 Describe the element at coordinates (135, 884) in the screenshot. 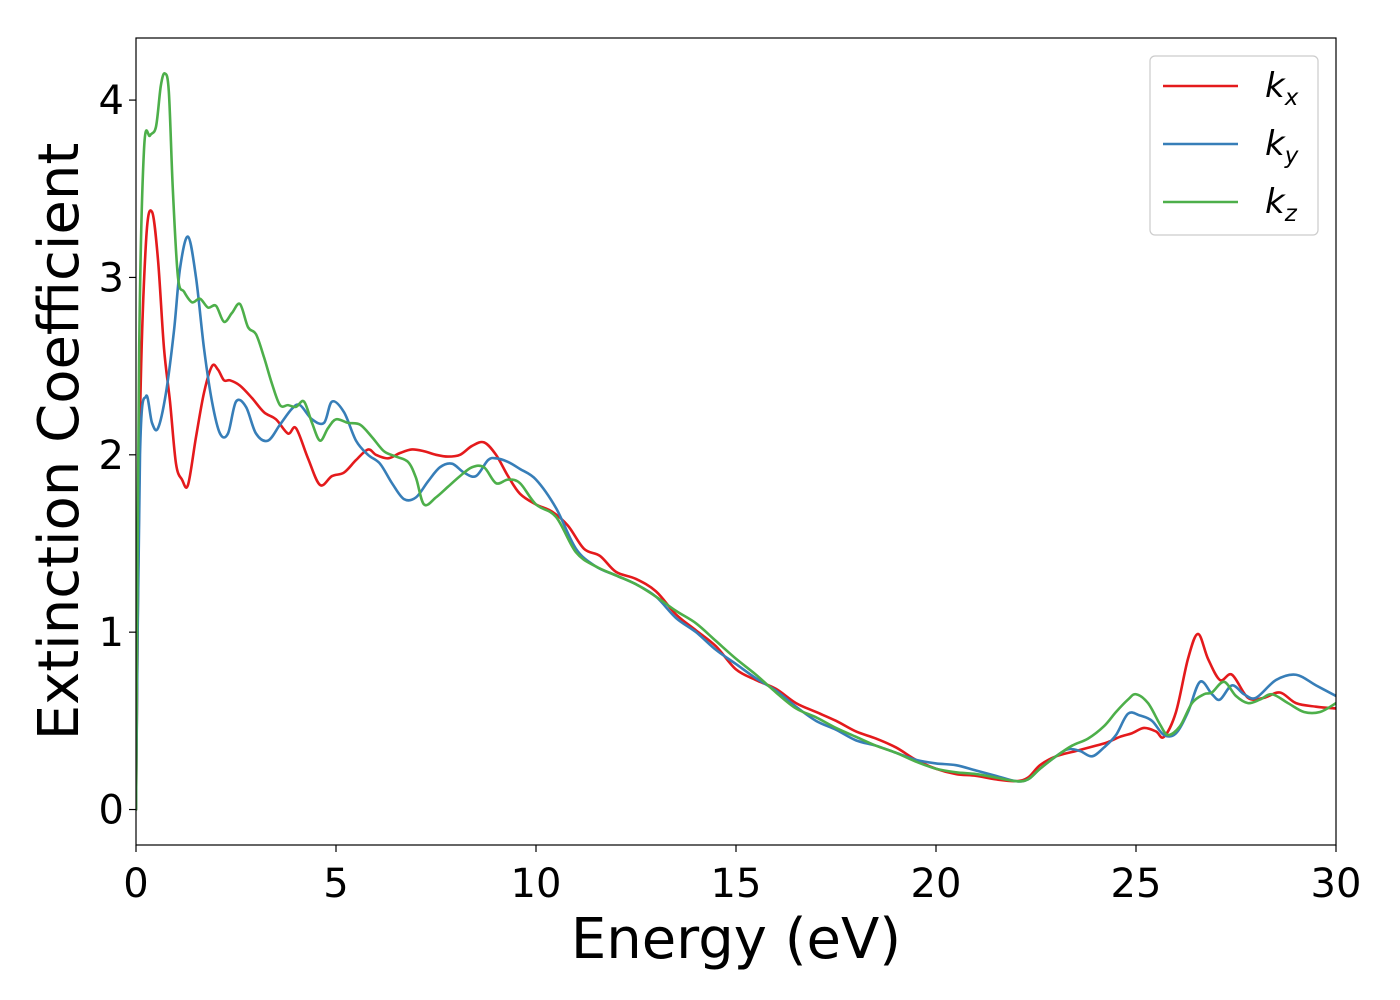

I see `x-tick-label: 0` at that location.